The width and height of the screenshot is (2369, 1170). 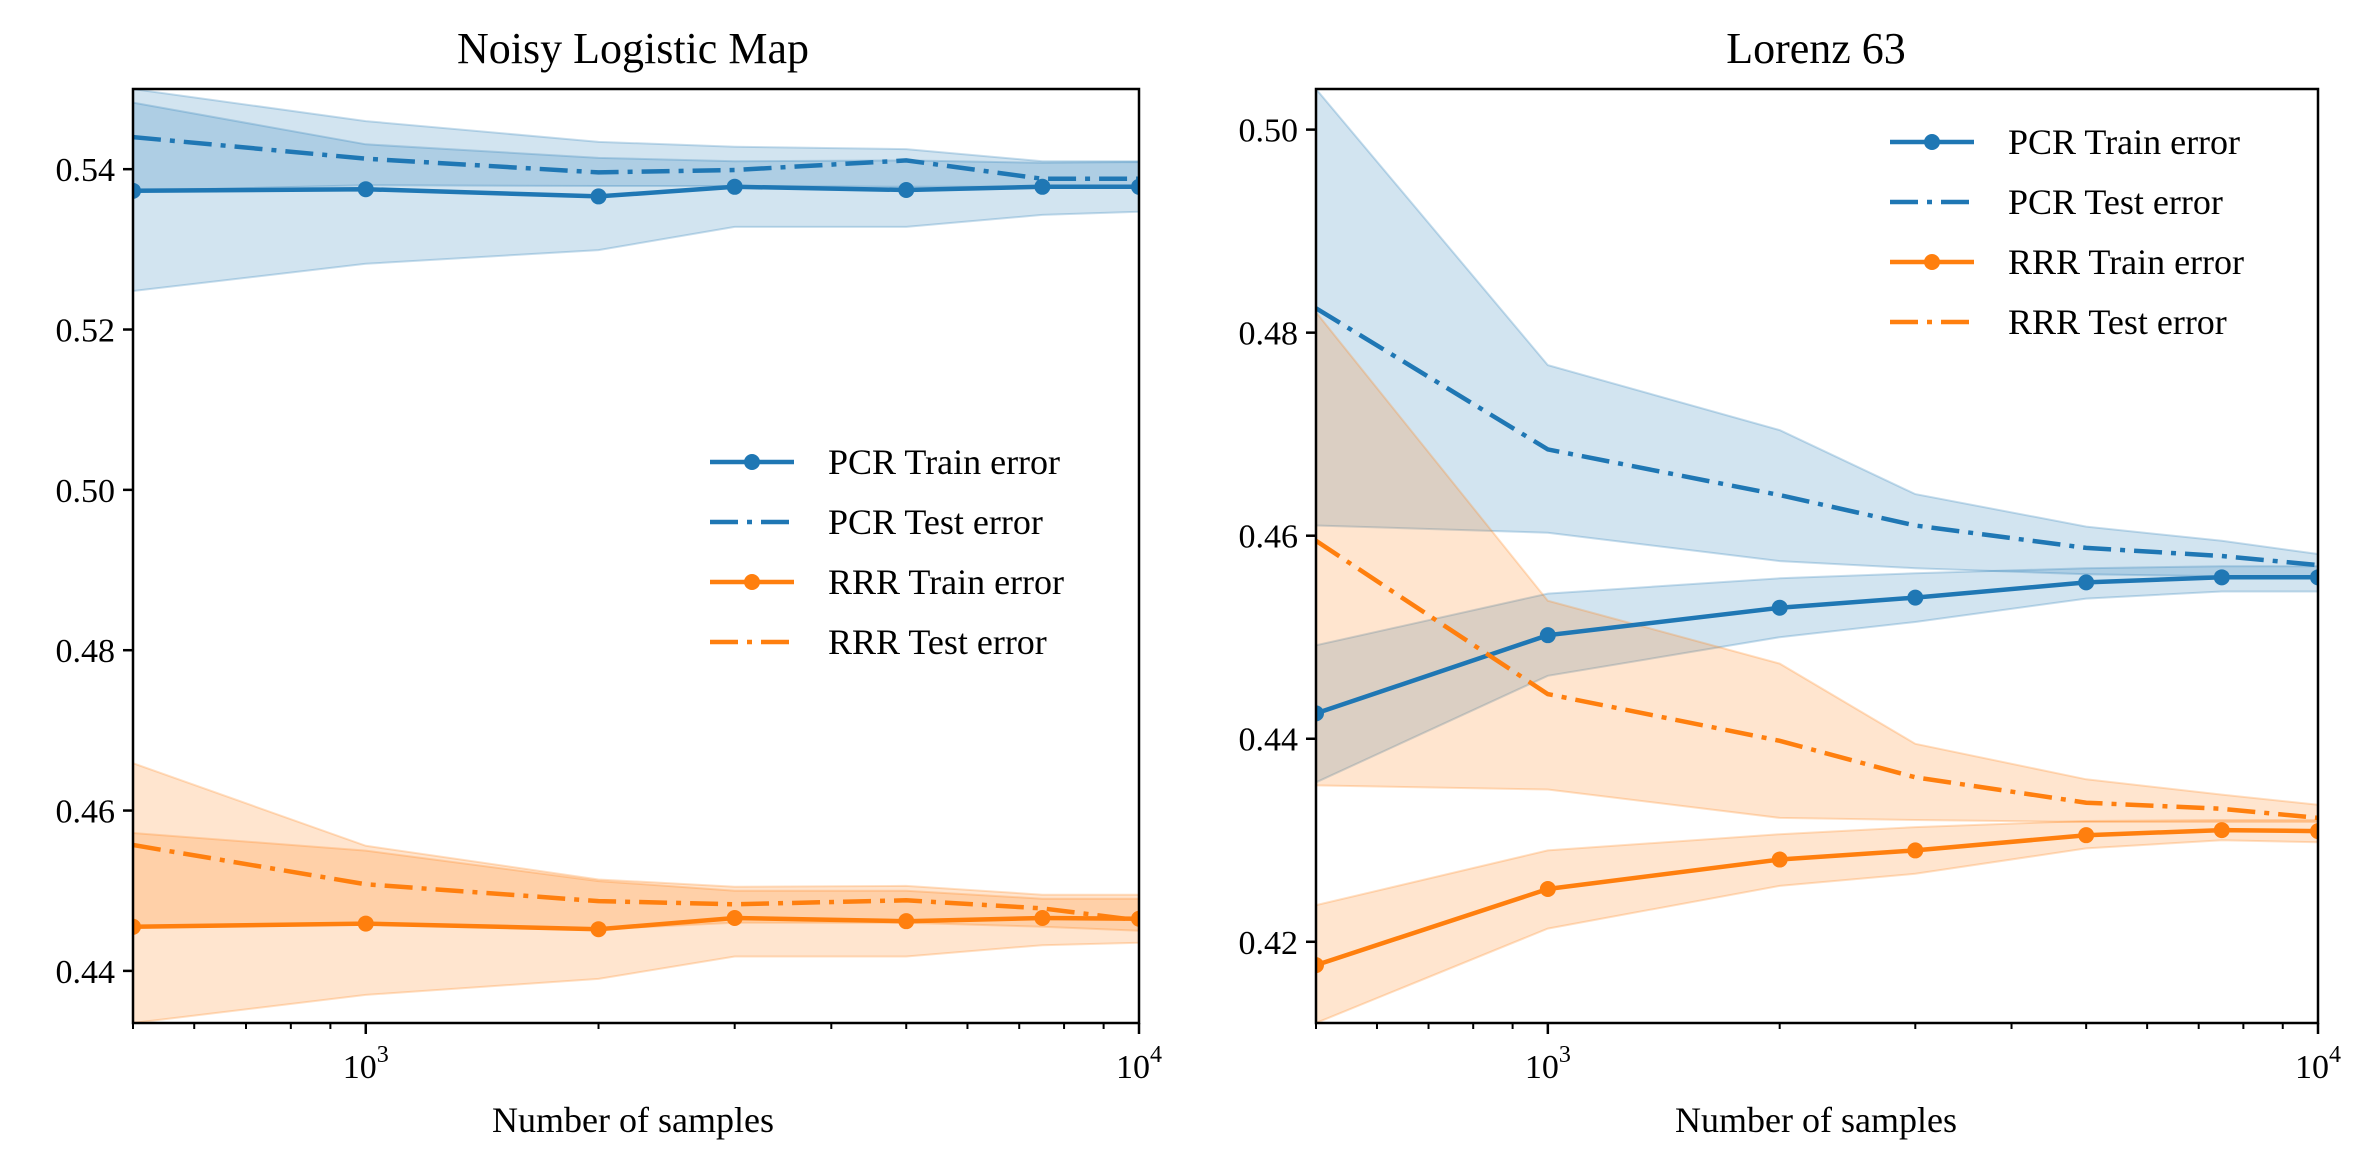 I want to click on y-tick-label: 0.54, so click(x=86, y=170).